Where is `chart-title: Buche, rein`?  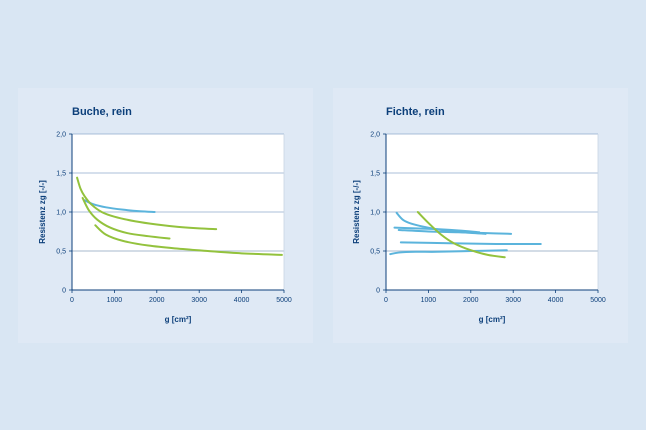
chart-title: Buche, rein is located at coordinates (102, 112).